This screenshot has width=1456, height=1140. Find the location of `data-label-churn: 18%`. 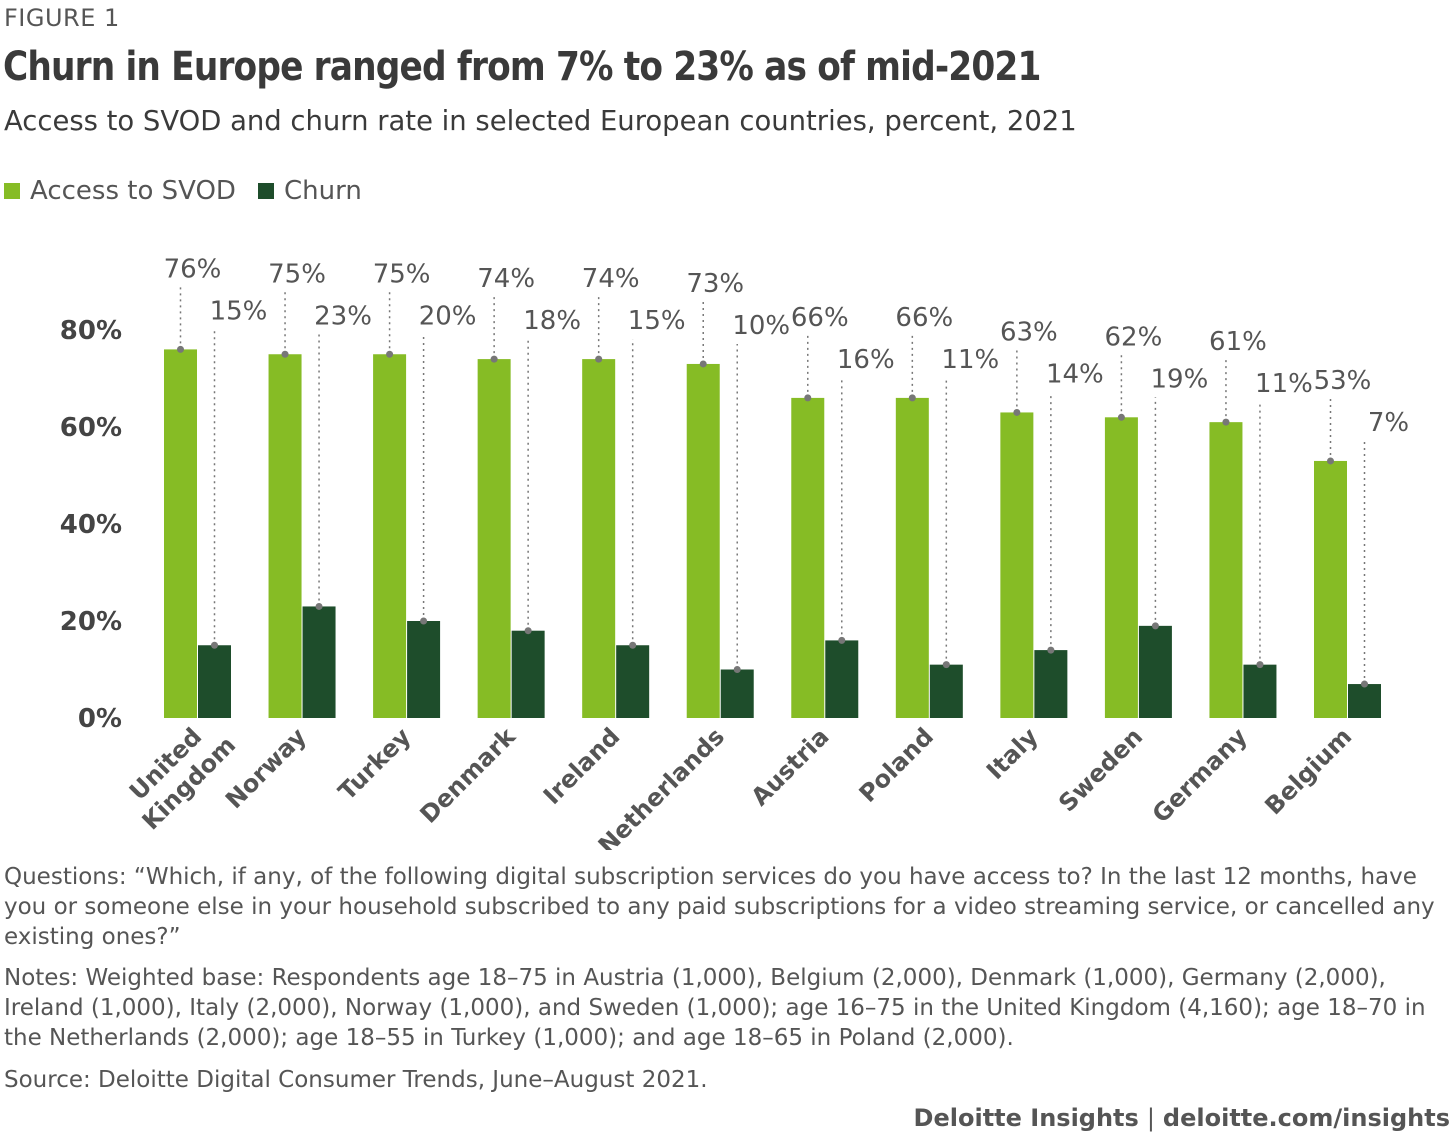

data-label-churn: 18% is located at coordinates (552, 321).